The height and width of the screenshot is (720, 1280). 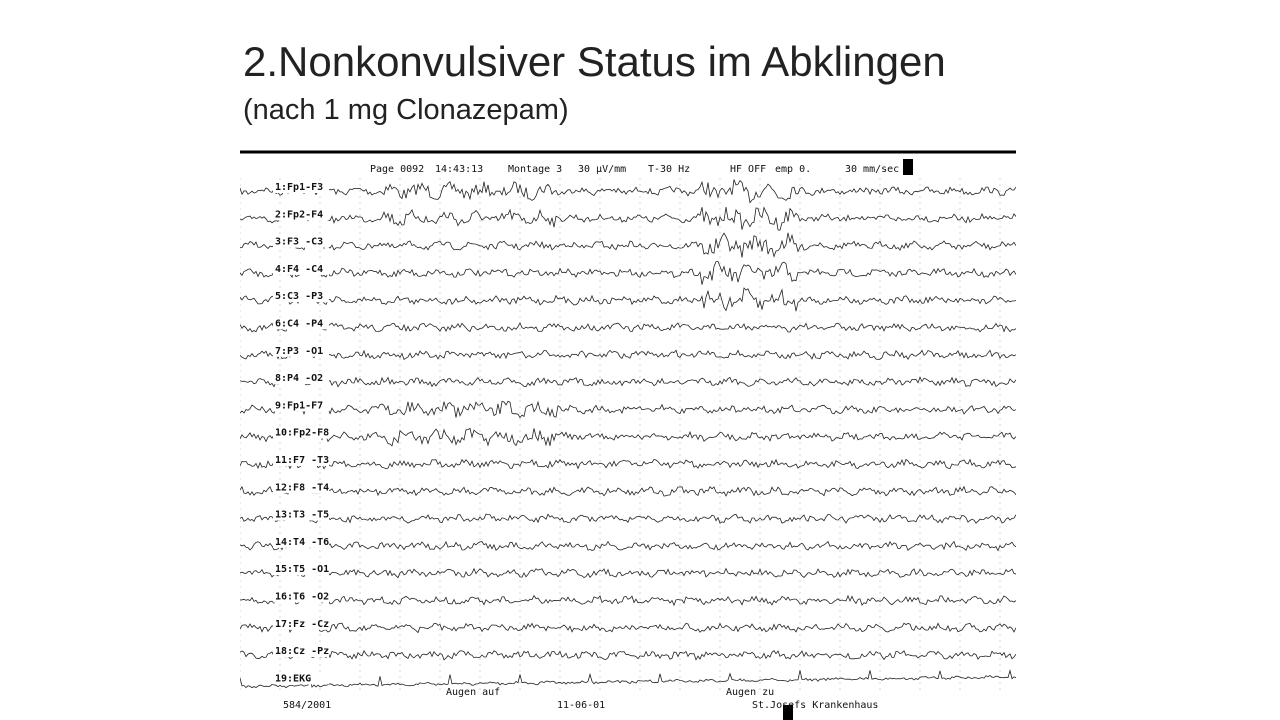 What do you see at coordinates (602, 169) in the screenshot?
I see `header-field: 30 µV/mm` at bounding box center [602, 169].